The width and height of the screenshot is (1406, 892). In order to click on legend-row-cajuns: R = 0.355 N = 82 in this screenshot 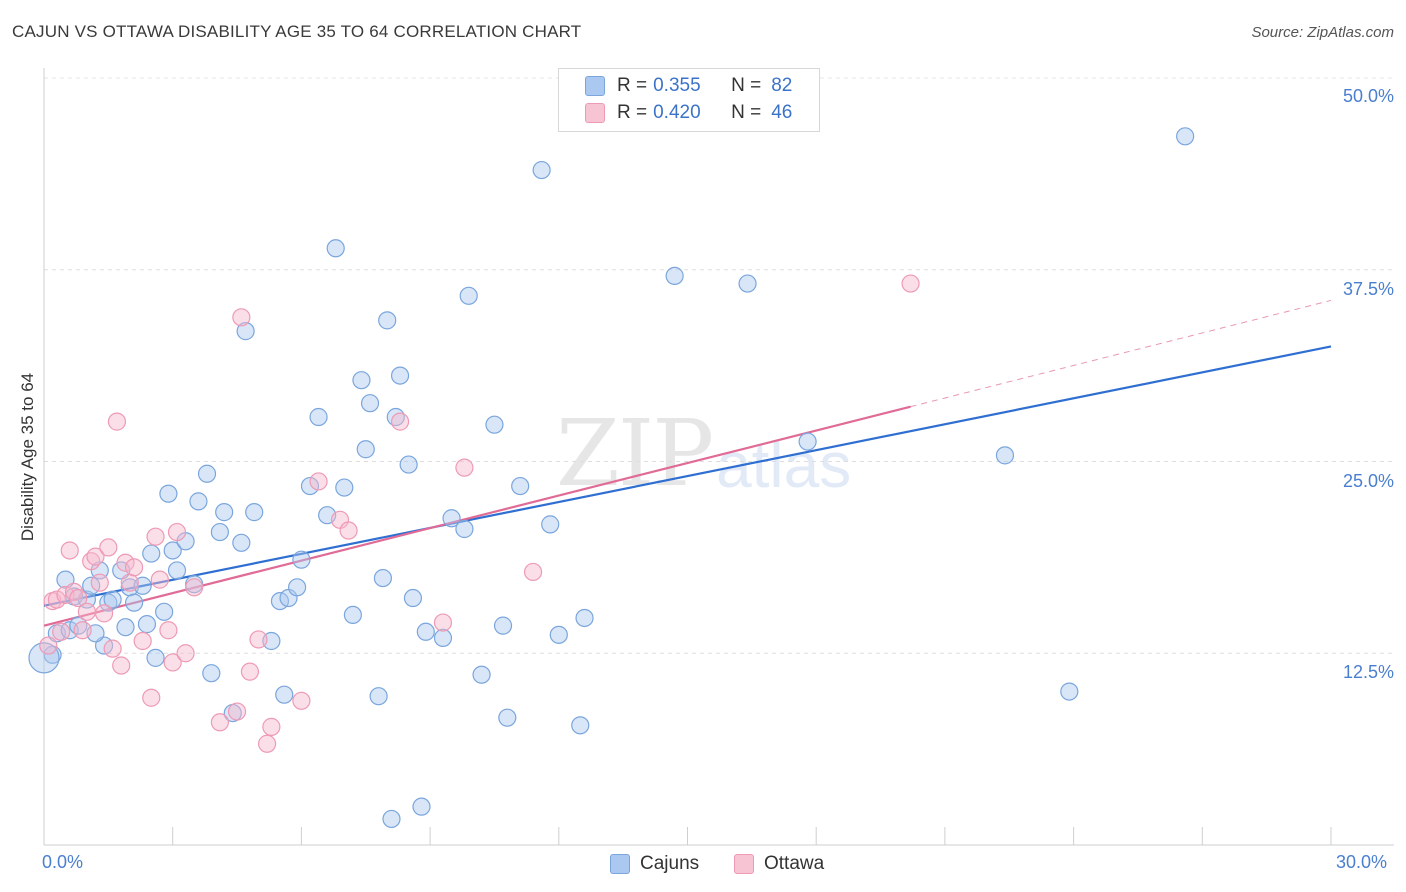, I will do `click(688, 86)`.